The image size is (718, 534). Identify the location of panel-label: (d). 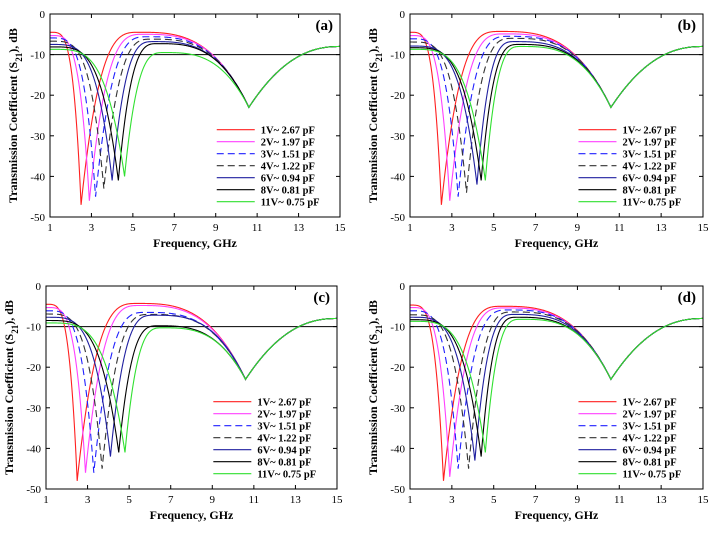
(687, 298).